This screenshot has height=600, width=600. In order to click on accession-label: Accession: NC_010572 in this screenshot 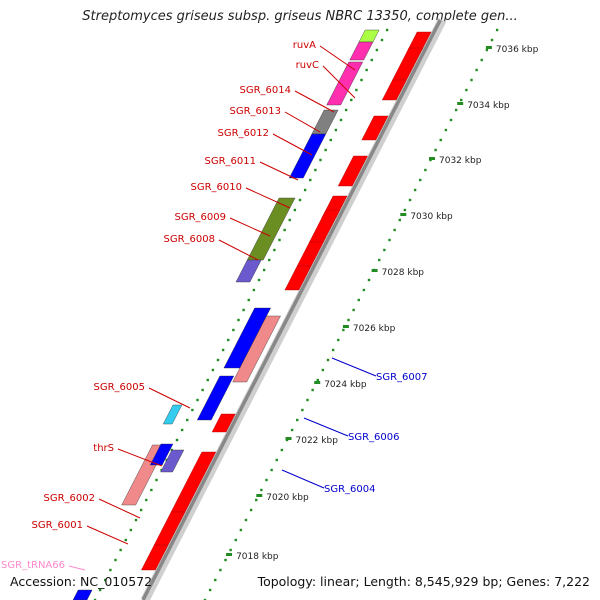, I will do `click(81, 581)`.